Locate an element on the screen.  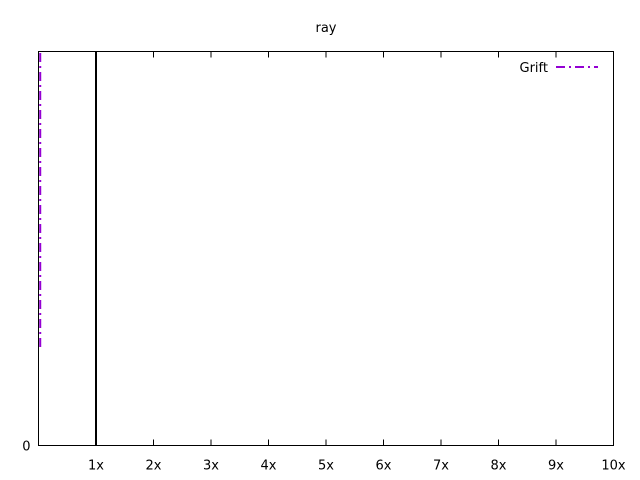
x-tick-label: 1x is located at coordinates (96, 466).